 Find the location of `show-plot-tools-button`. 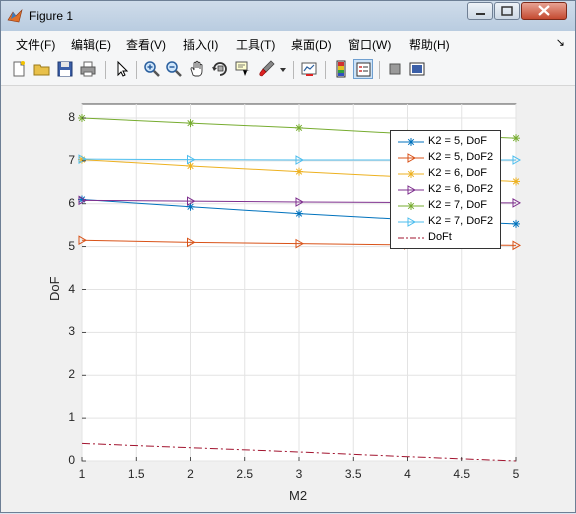

show-plot-tools-button is located at coordinates (417, 69).